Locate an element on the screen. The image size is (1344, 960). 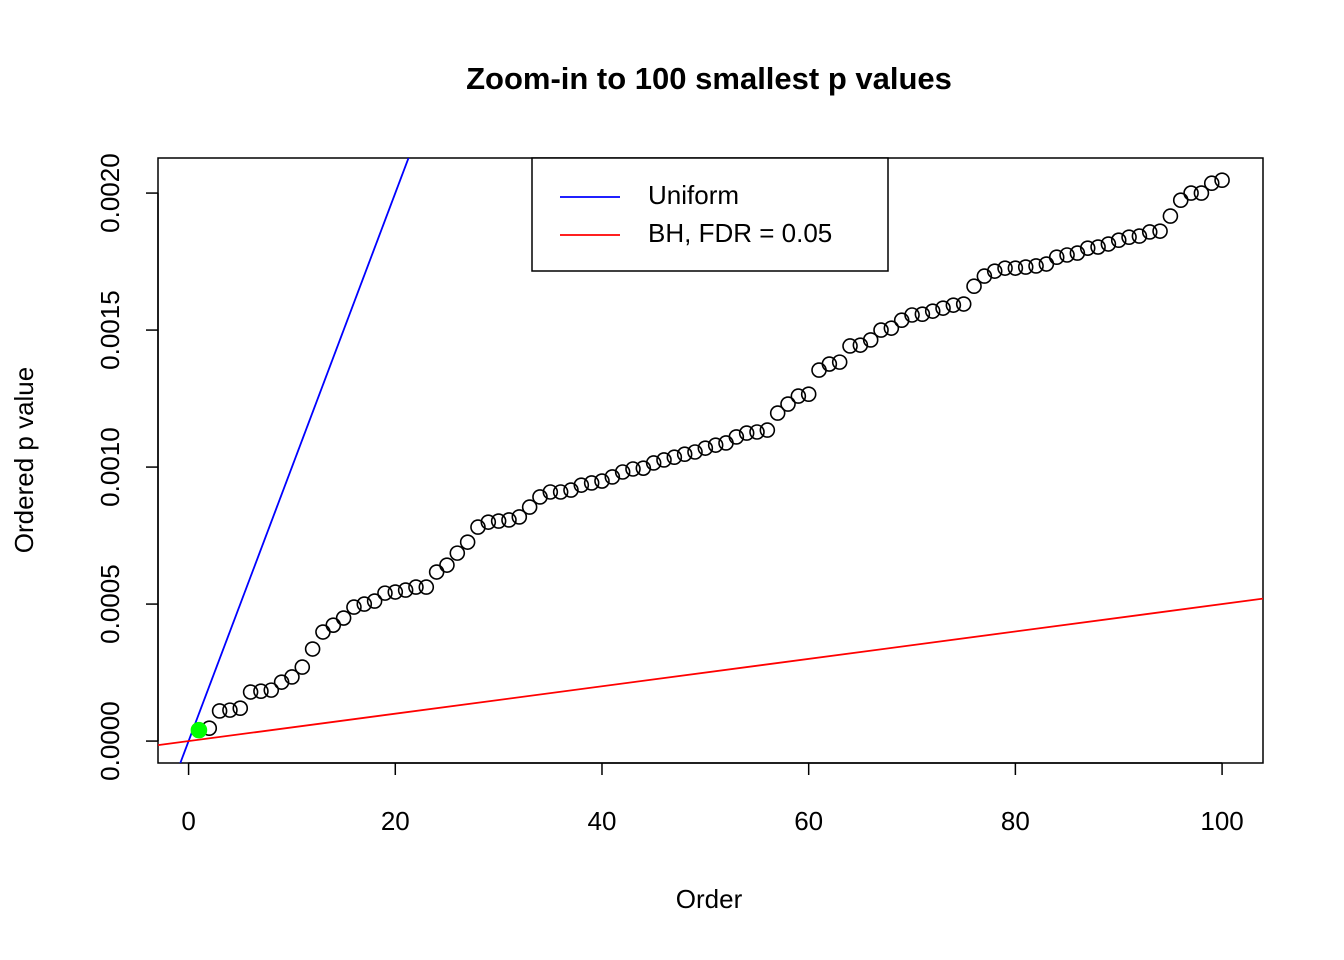
legend-label: Uniform is located at coordinates (693, 195).